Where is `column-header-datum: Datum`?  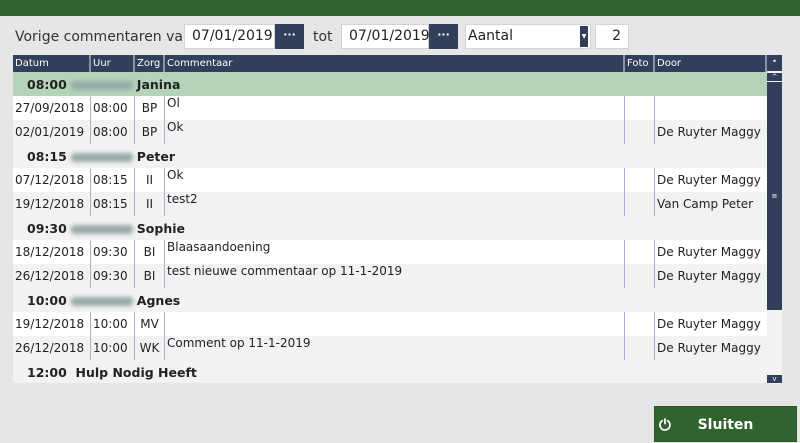 column-header-datum: Datum is located at coordinates (52, 63).